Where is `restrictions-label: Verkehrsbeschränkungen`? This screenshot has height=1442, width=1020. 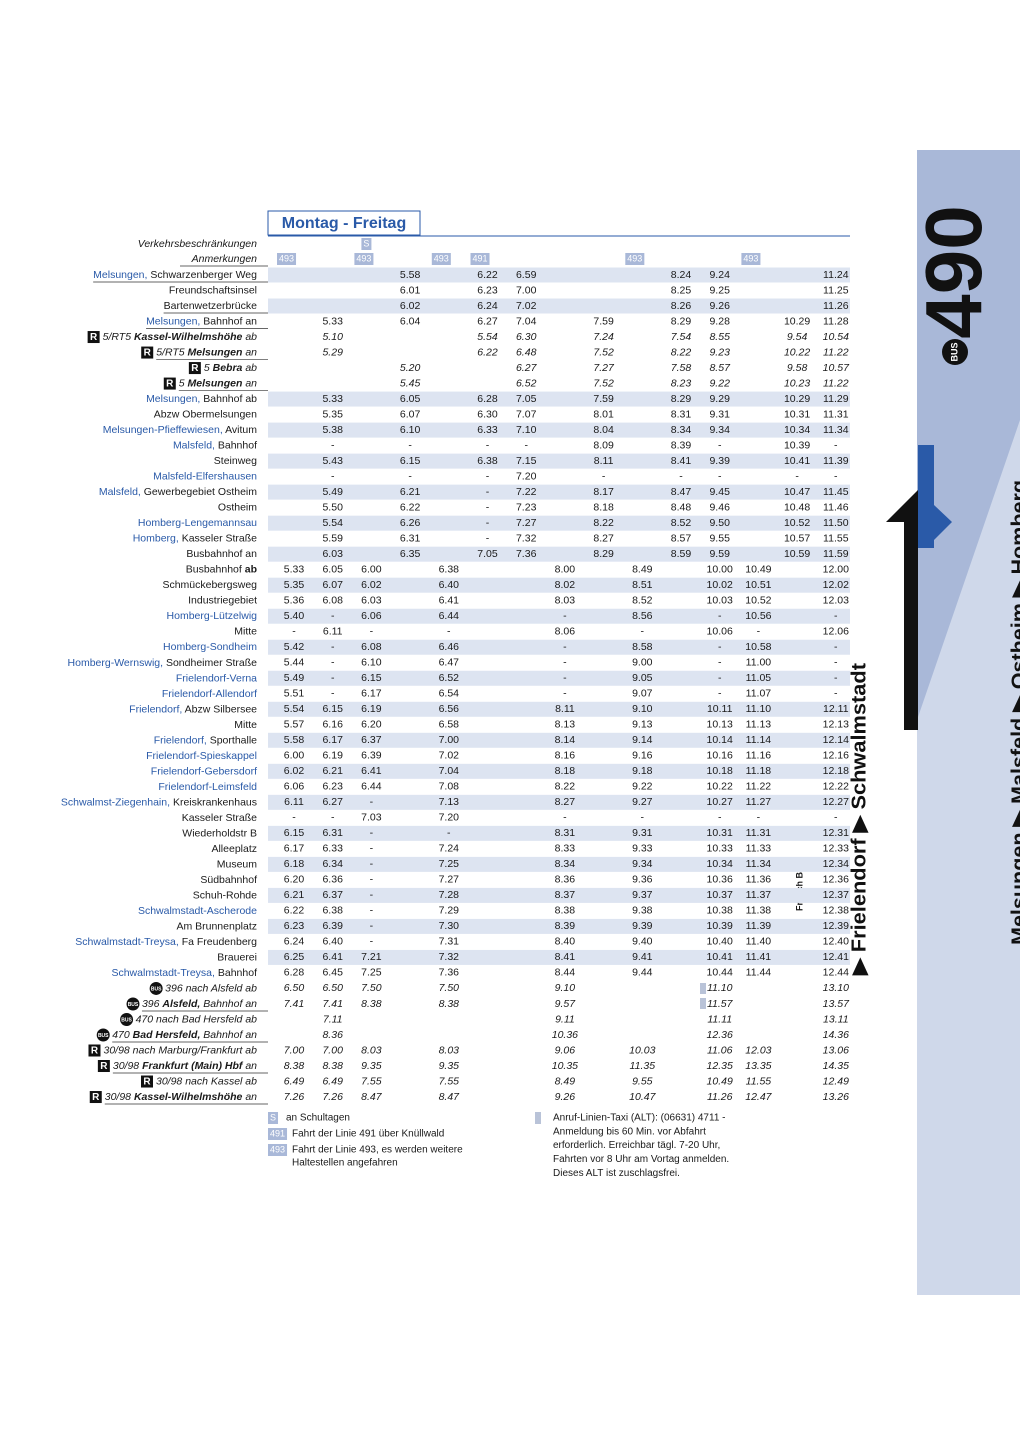
restrictions-label: Verkehrsbeschränkungen is located at coordinates (197, 244).